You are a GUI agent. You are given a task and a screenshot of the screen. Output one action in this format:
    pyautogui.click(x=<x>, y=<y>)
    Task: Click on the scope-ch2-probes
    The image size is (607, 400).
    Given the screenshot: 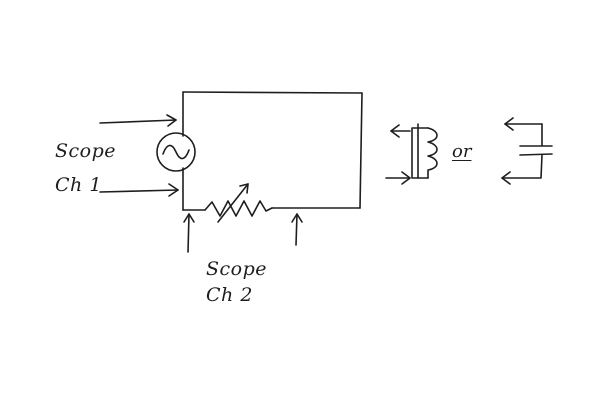 What is the action you would take?
    pyautogui.click(x=243, y=233)
    